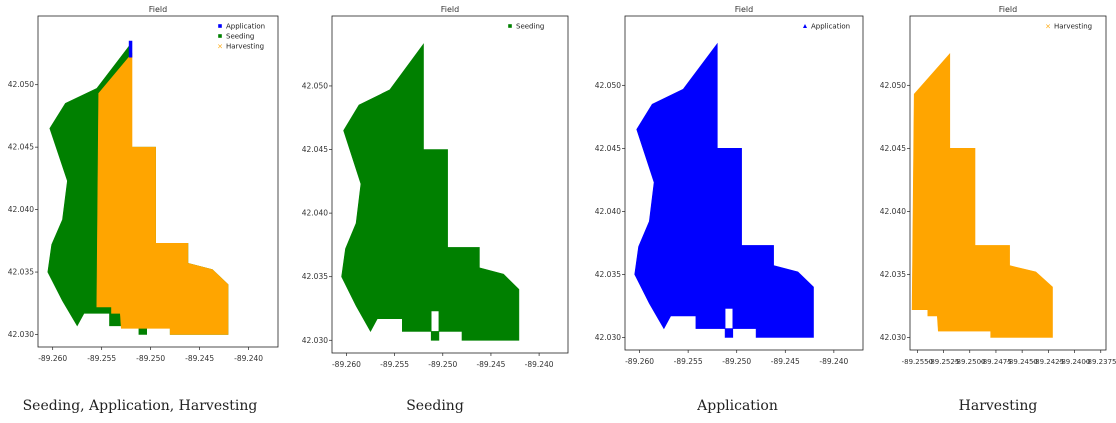 Image resolution: width=1116 pixels, height=423 pixels. What do you see at coordinates (969, 362) in the screenshot?
I see `x-tick-label: -89.2500` at bounding box center [969, 362].